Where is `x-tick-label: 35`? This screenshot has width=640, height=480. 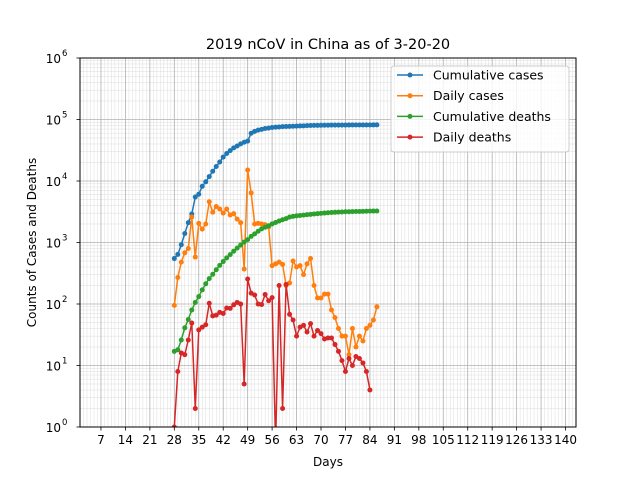
x-tick-label: 35 is located at coordinates (198, 440).